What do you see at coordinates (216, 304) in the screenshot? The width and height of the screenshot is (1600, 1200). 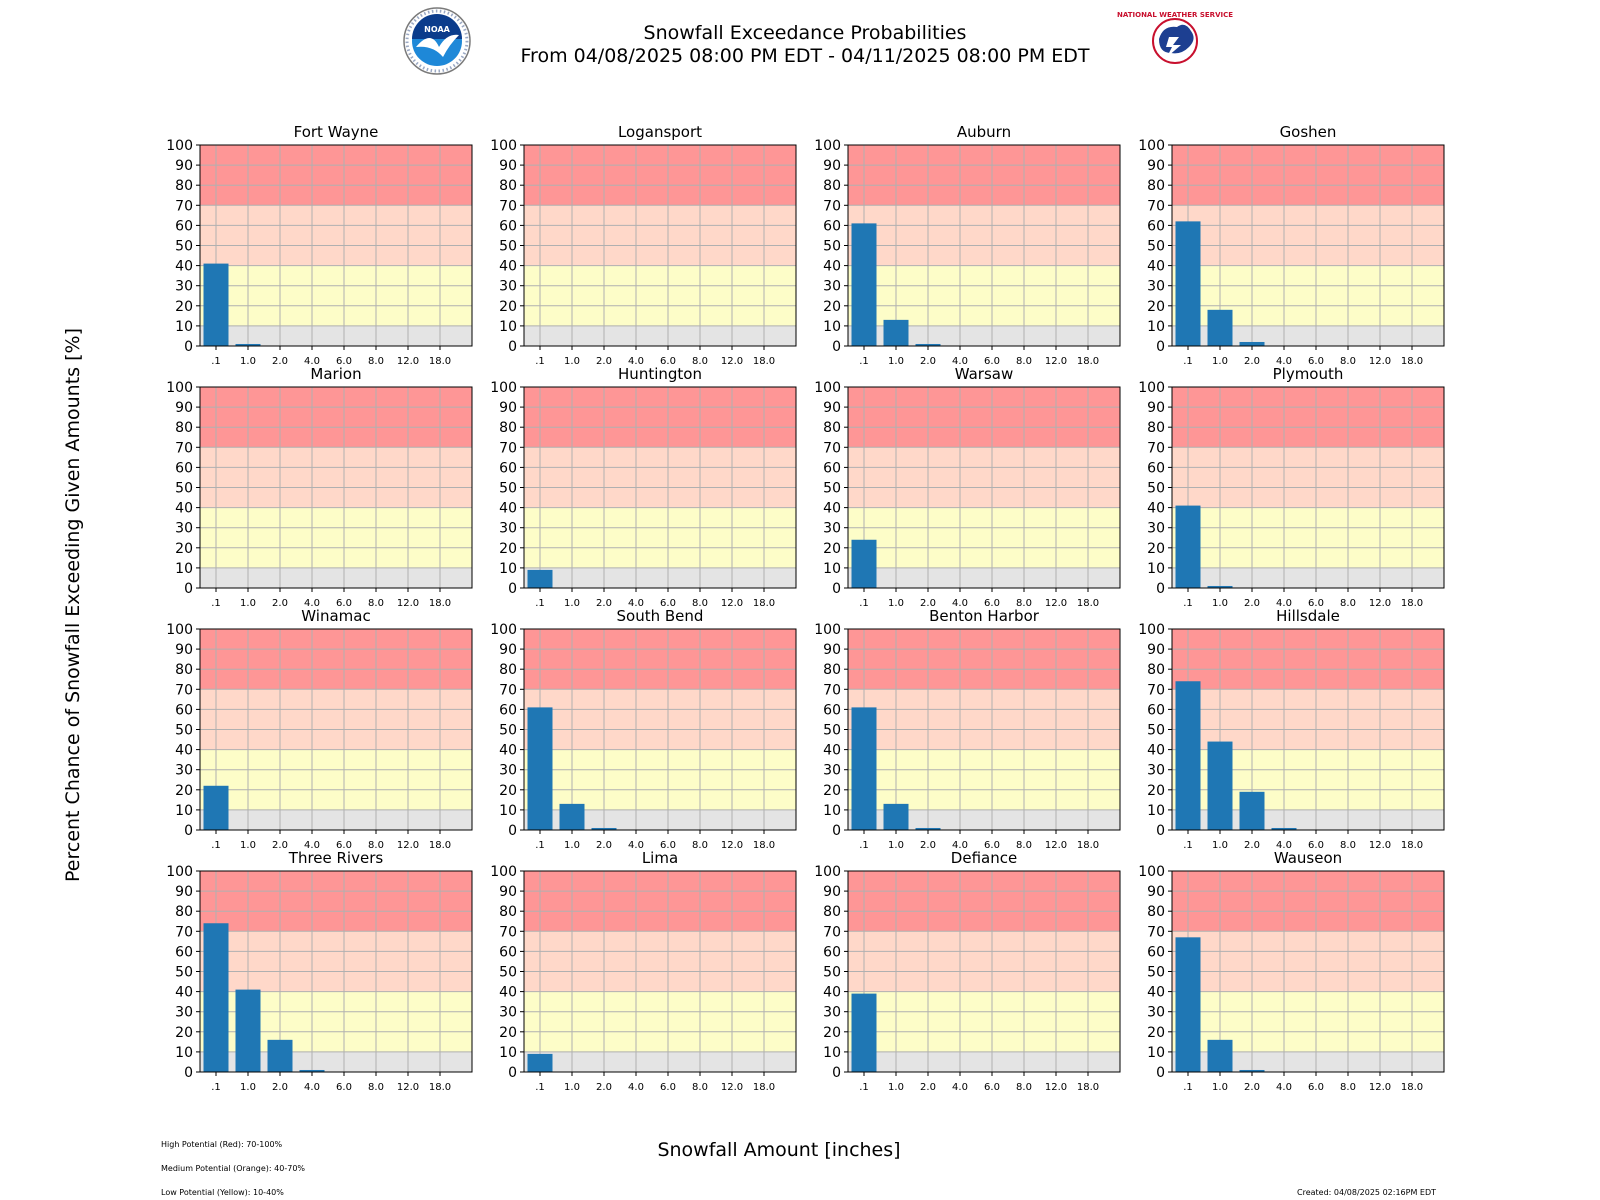 I see `bar-fort-wayne-.1` at bounding box center [216, 304].